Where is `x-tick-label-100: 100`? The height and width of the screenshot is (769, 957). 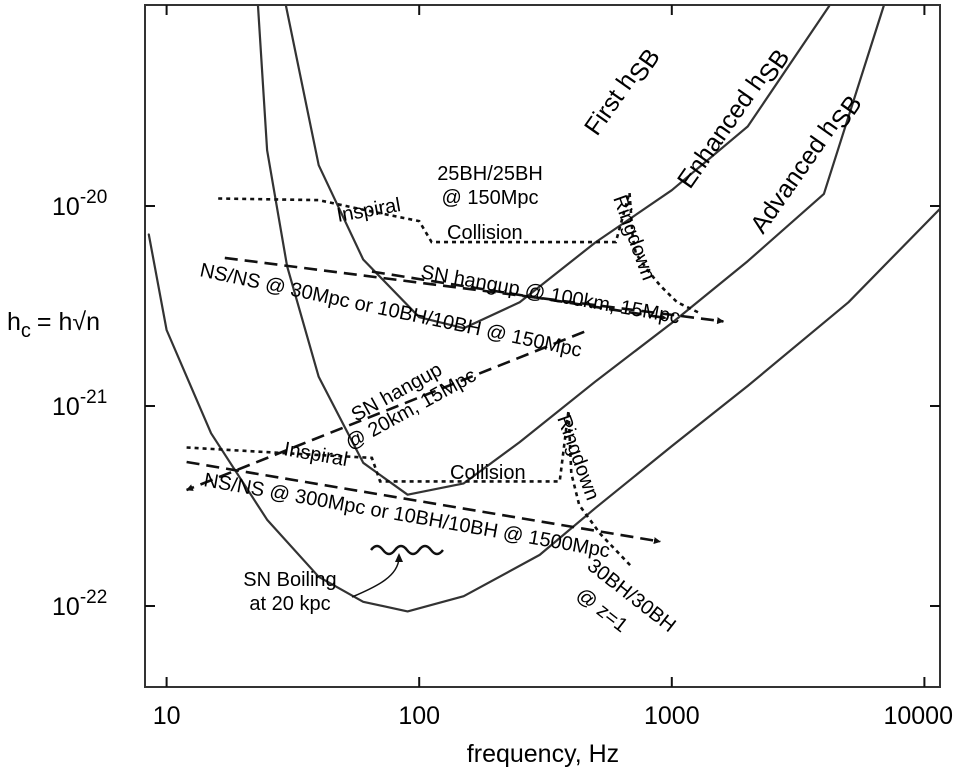
x-tick-label-100: 100 is located at coordinates (419, 716).